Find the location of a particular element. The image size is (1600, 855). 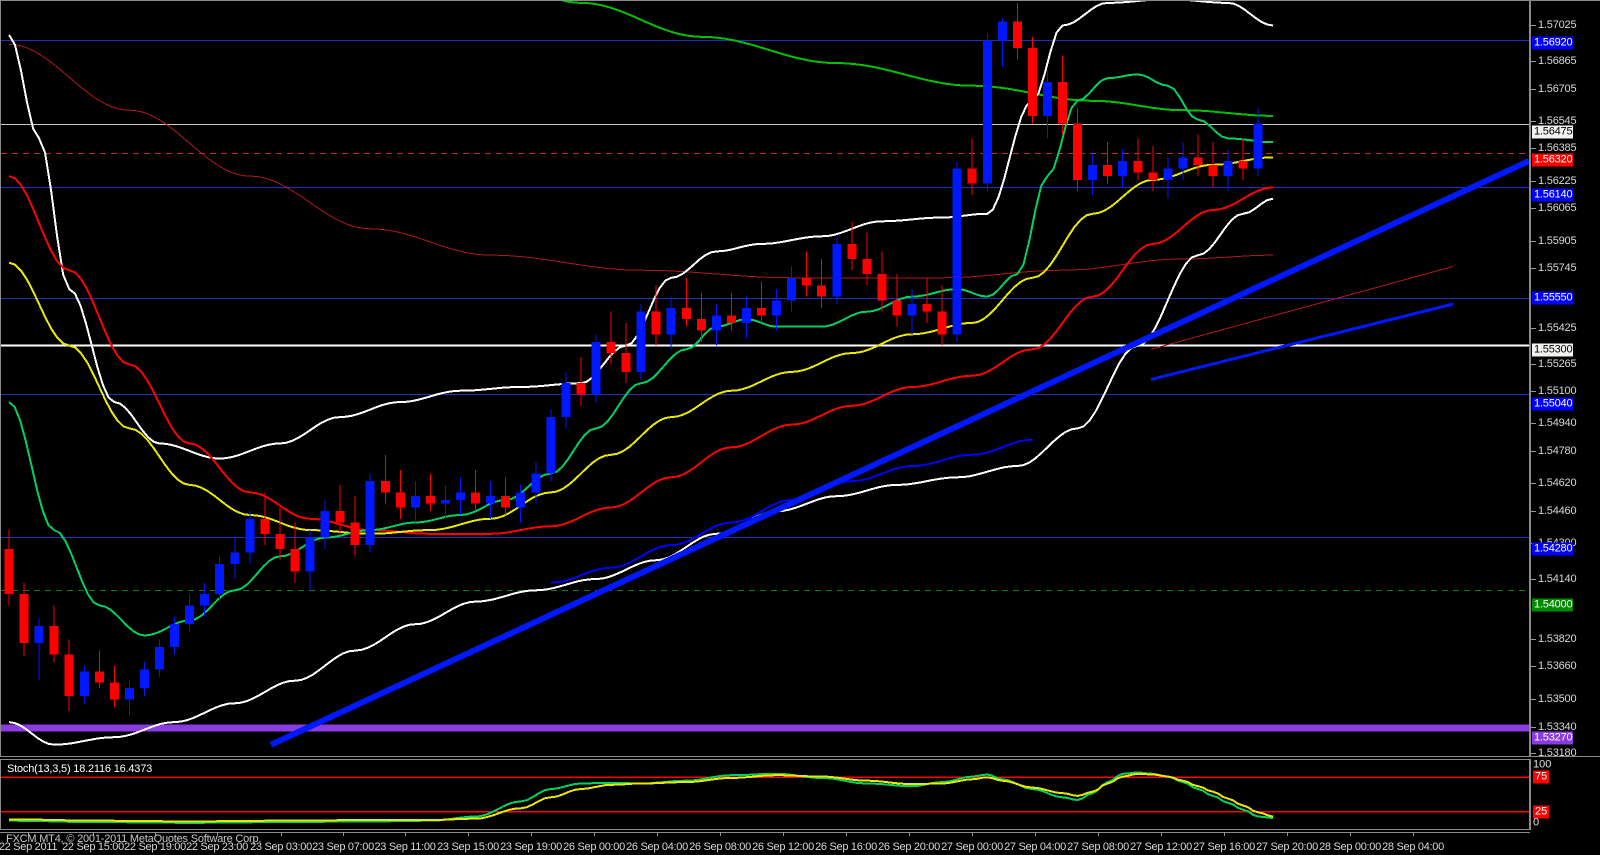

price-tick-label: 1.55905 is located at coordinates (1557, 241).